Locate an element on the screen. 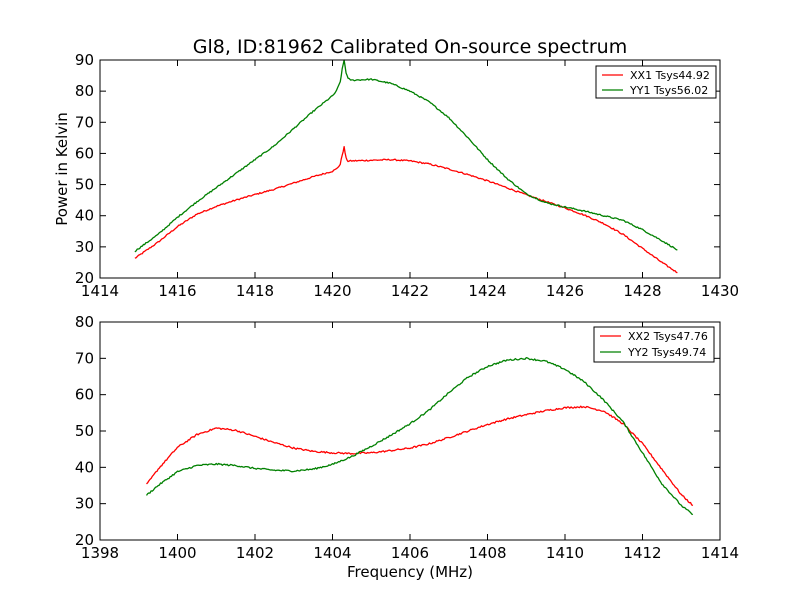 This screenshot has width=800, height=600. x-tick-label: 1430 is located at coordinates (720, 291).